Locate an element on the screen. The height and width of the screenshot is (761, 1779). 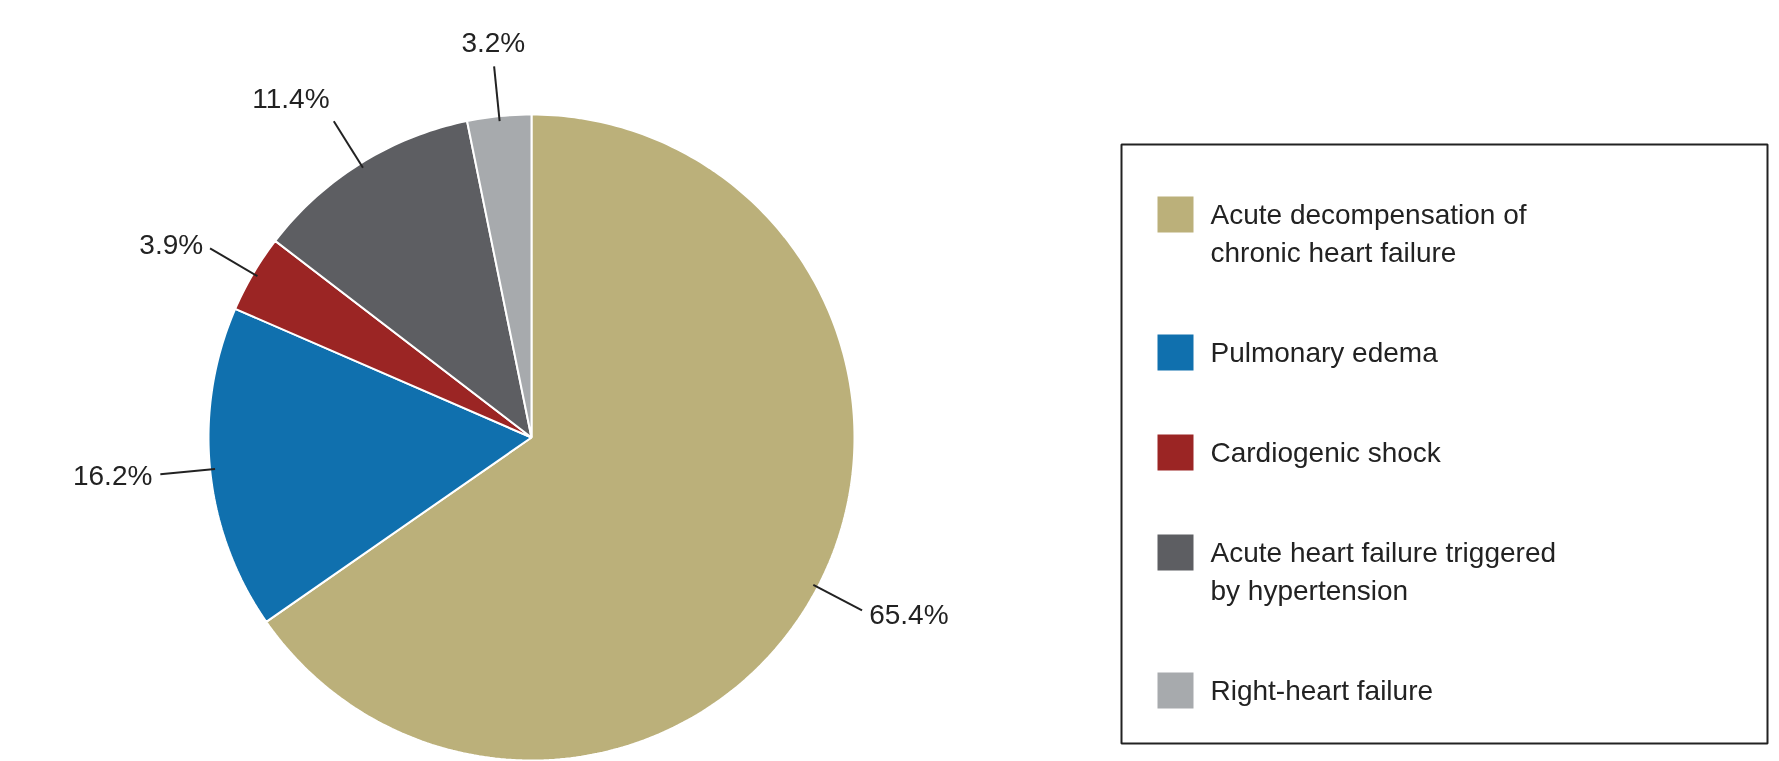
data-label: 65.4% is located at coordinates (909, 614).